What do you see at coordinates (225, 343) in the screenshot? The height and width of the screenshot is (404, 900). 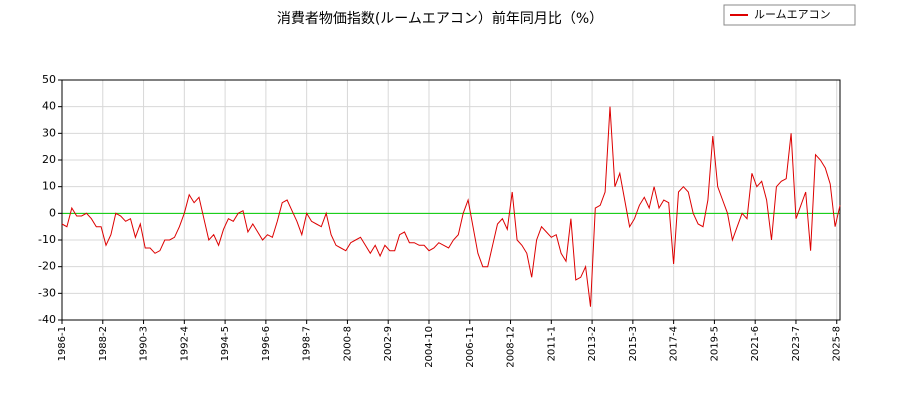 I see `x-tick-label: 1994-5` at bounding box center [225, 343].